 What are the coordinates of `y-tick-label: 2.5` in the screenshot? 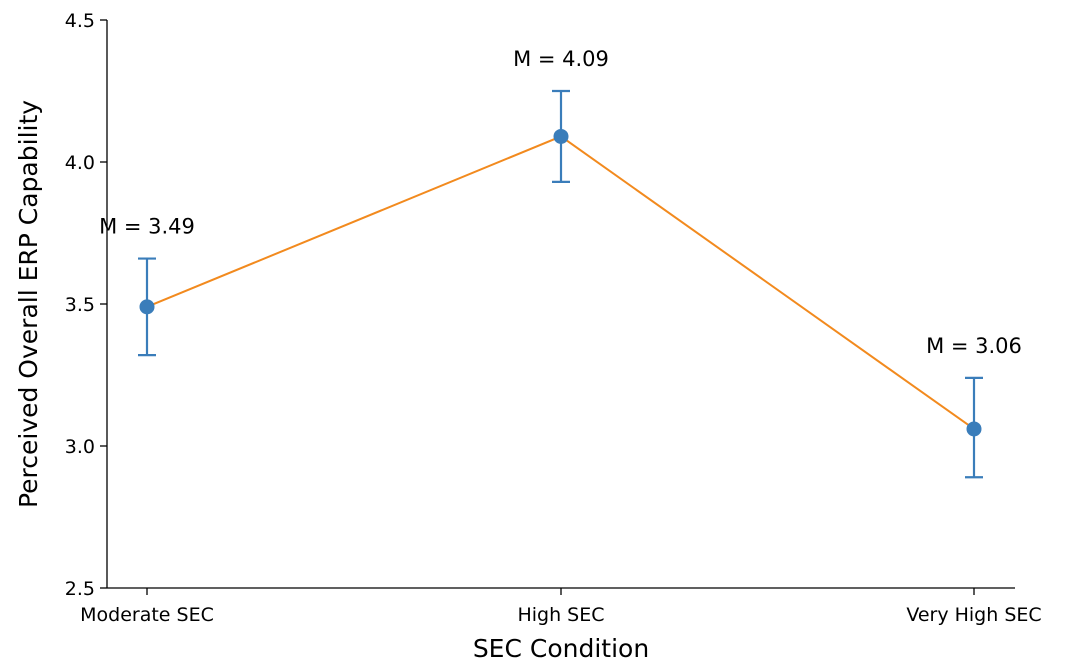 It's located at (80, 589).